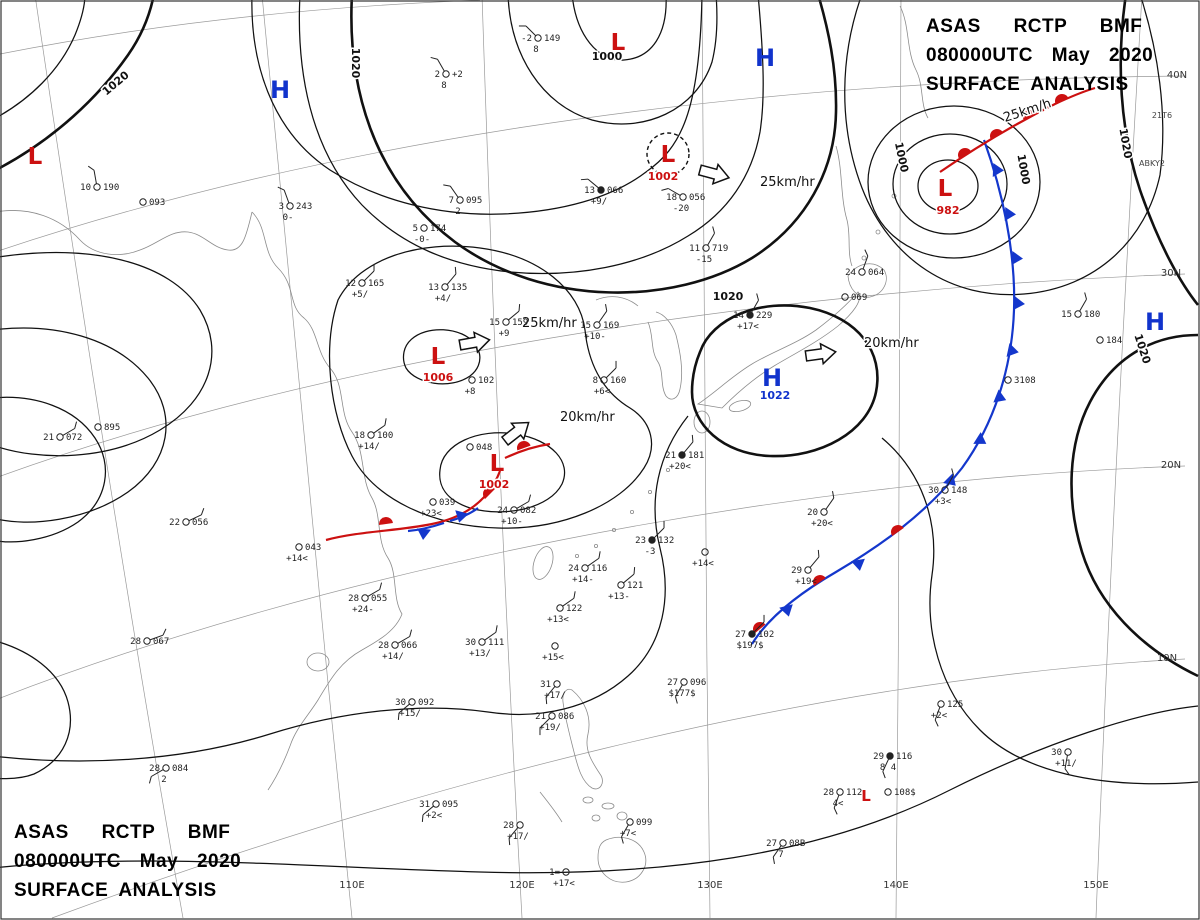 The image size is (1200, 920). I want to click on parallel-50n, so click(240, 27).